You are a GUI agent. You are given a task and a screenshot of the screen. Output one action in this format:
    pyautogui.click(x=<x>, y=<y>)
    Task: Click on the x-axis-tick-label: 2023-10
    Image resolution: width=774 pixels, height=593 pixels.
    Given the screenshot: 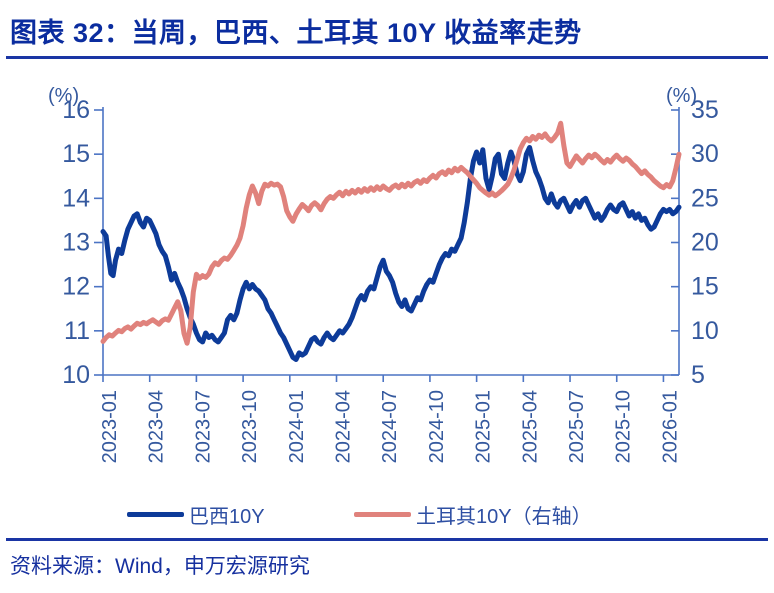 What is the action you would take?
    pyautogui.click(x=250, y=426)
    